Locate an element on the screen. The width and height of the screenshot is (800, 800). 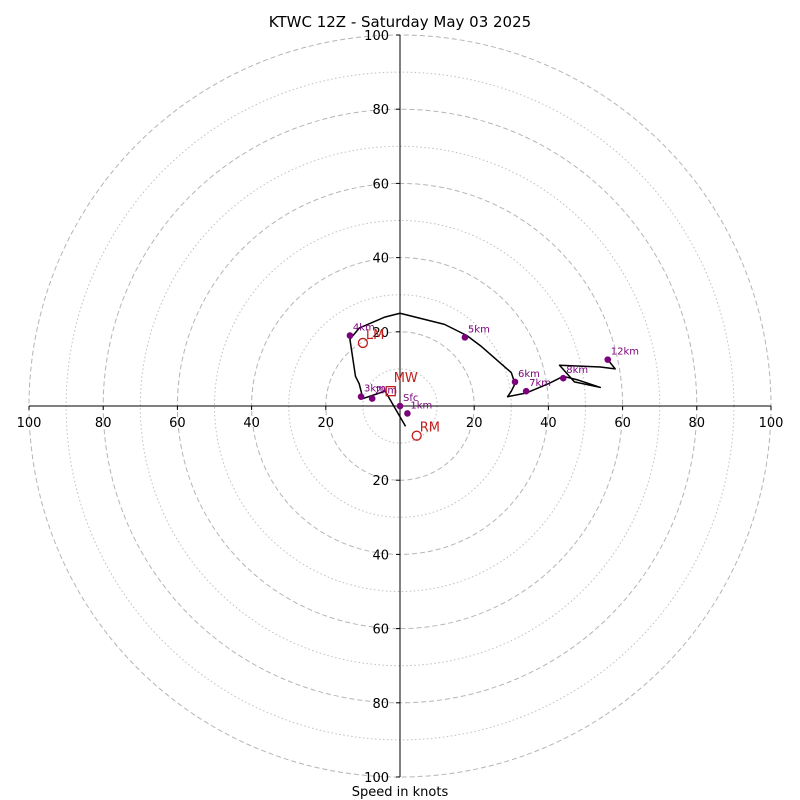
hodograph-line is located at coordinates (482, 369).